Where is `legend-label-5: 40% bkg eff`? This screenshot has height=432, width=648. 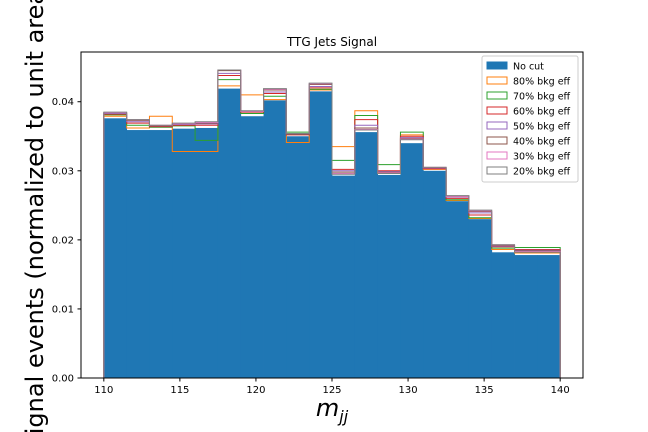 legend-label-5: 40% bkg eff is located at coordinates (542, 142).